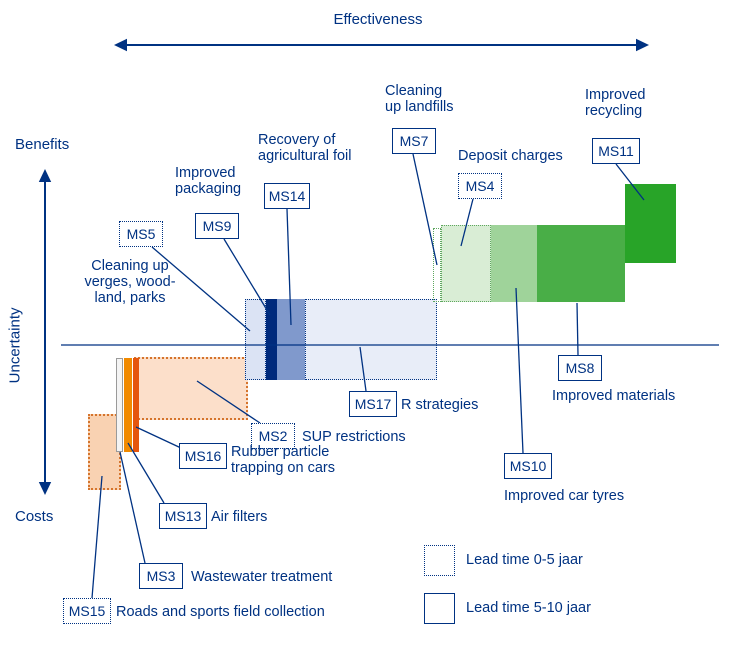  What do you see at coordinates (42, 144) in the screenshot?
I see `benefits-label: Benefits` at bounding box center [42, 144].